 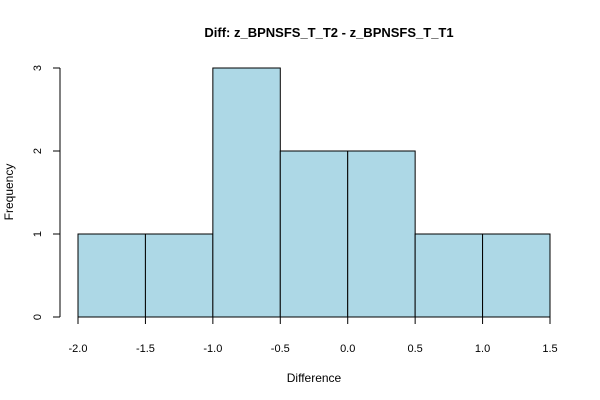 I want to click on x-tick-label: 0.0, so click(x=347, y=349).